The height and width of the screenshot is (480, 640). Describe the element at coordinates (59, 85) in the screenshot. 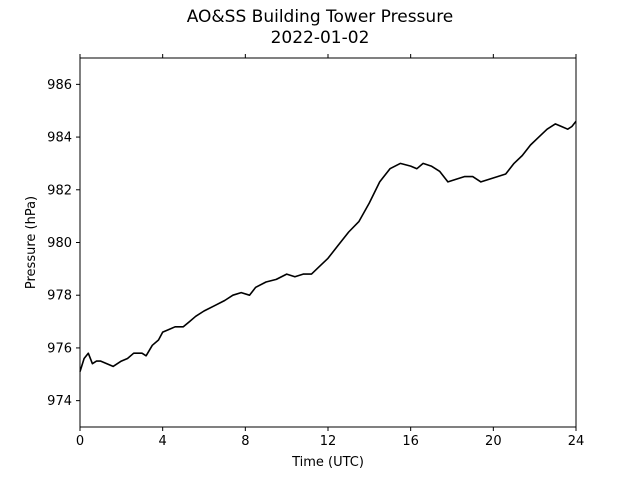

I see `y-tick-label: 986` at that location.